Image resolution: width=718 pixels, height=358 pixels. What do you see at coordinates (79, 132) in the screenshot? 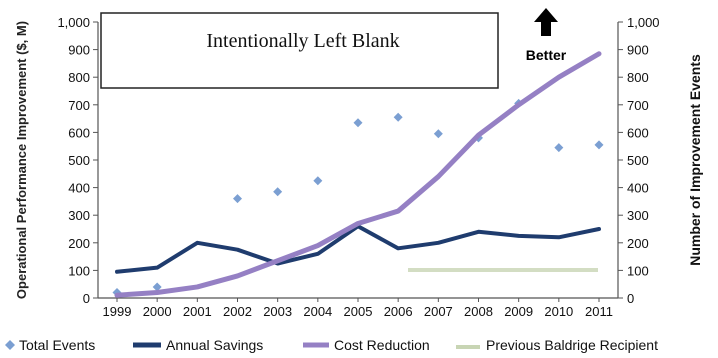
I see `y-tick-label: 600` at bounding box center [79, 132].